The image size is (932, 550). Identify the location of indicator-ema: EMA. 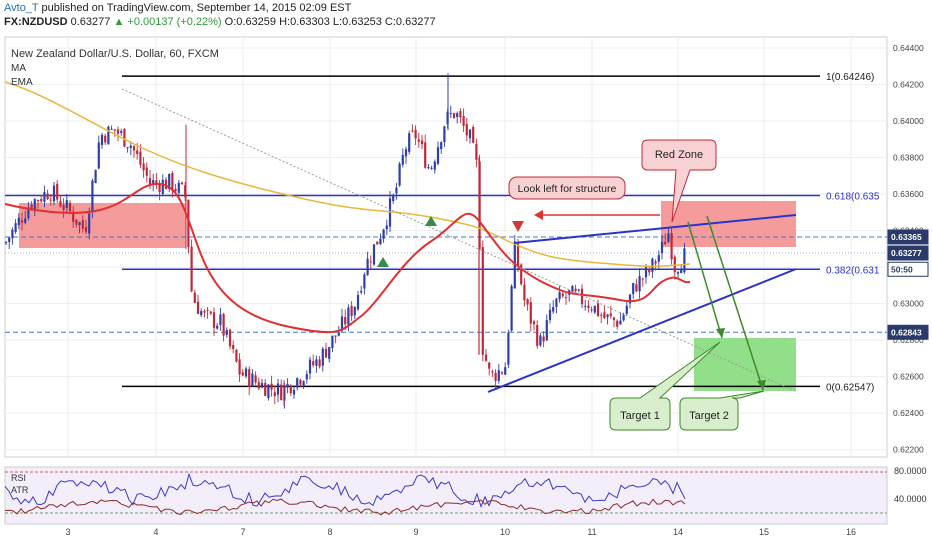
(22, 82).